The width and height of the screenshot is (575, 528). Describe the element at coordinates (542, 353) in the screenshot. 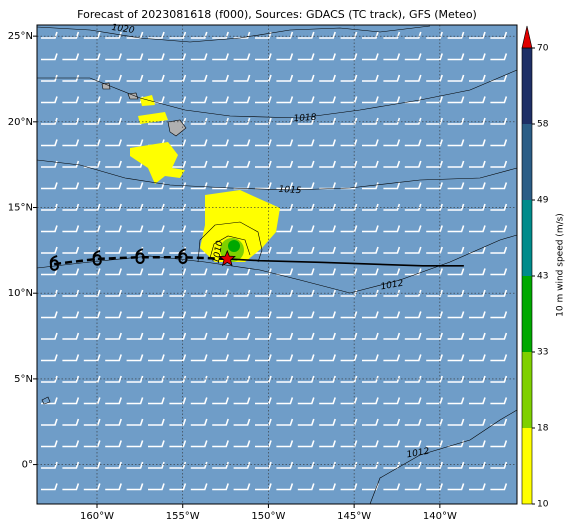

I see `colorbar-tick-label: 33` at that location.